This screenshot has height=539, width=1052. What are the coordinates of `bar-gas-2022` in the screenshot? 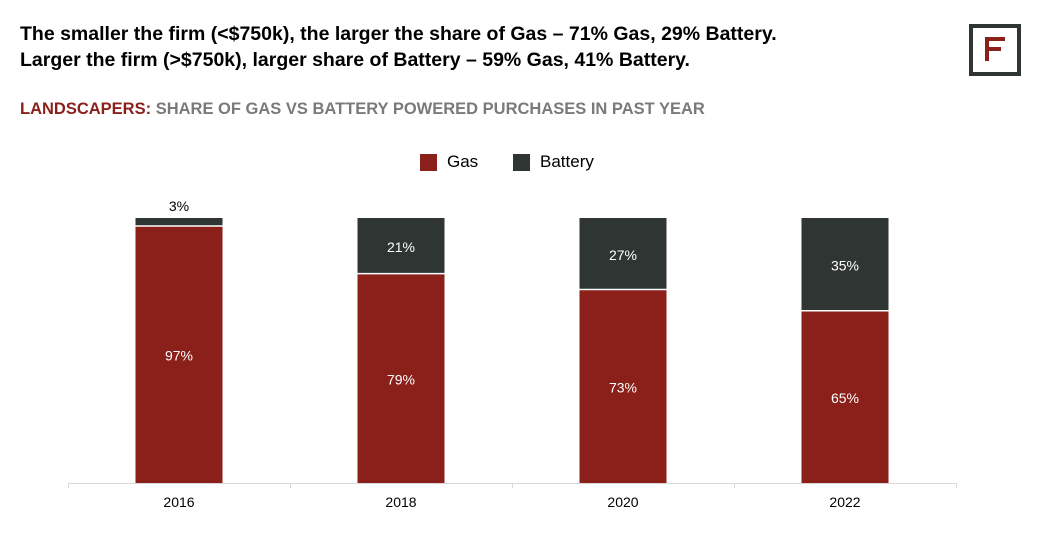 It's located at (845, 396).